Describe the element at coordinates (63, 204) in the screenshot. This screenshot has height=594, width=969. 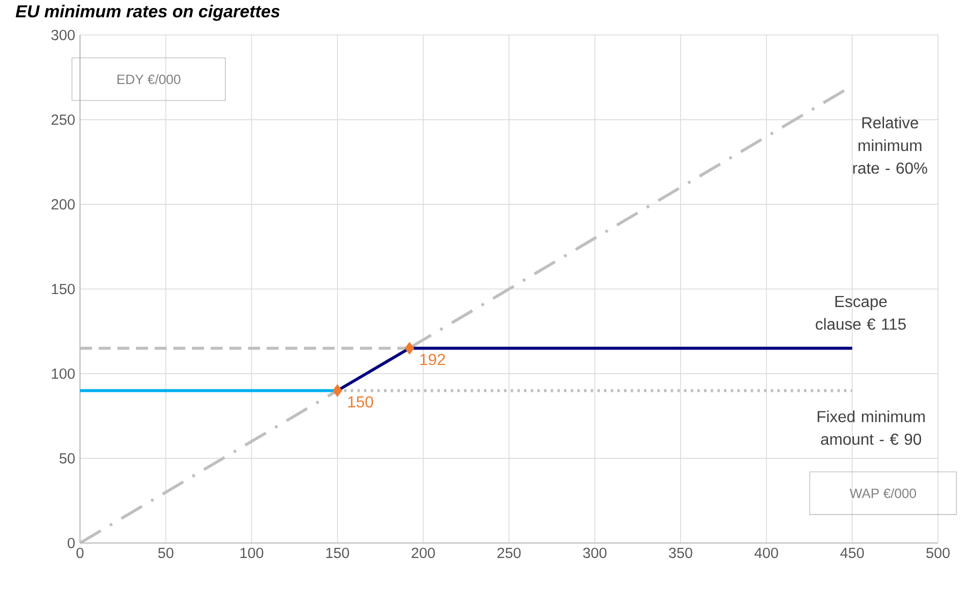
I see `y-tick-label: 200` at that location.